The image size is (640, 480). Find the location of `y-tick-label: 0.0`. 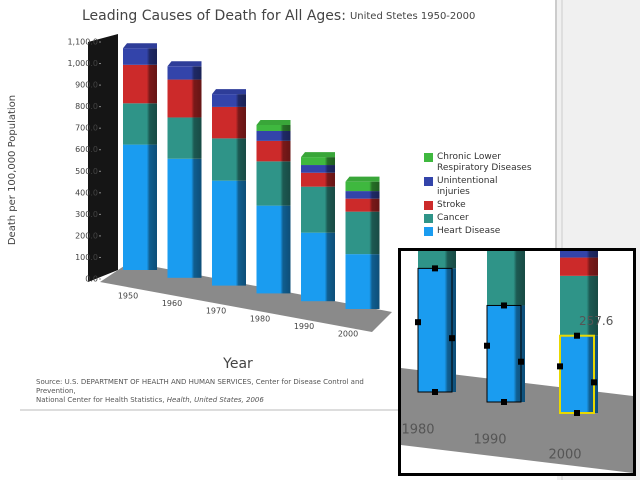

y-tick-label: 0.0 is located at coordinates (91, 279).